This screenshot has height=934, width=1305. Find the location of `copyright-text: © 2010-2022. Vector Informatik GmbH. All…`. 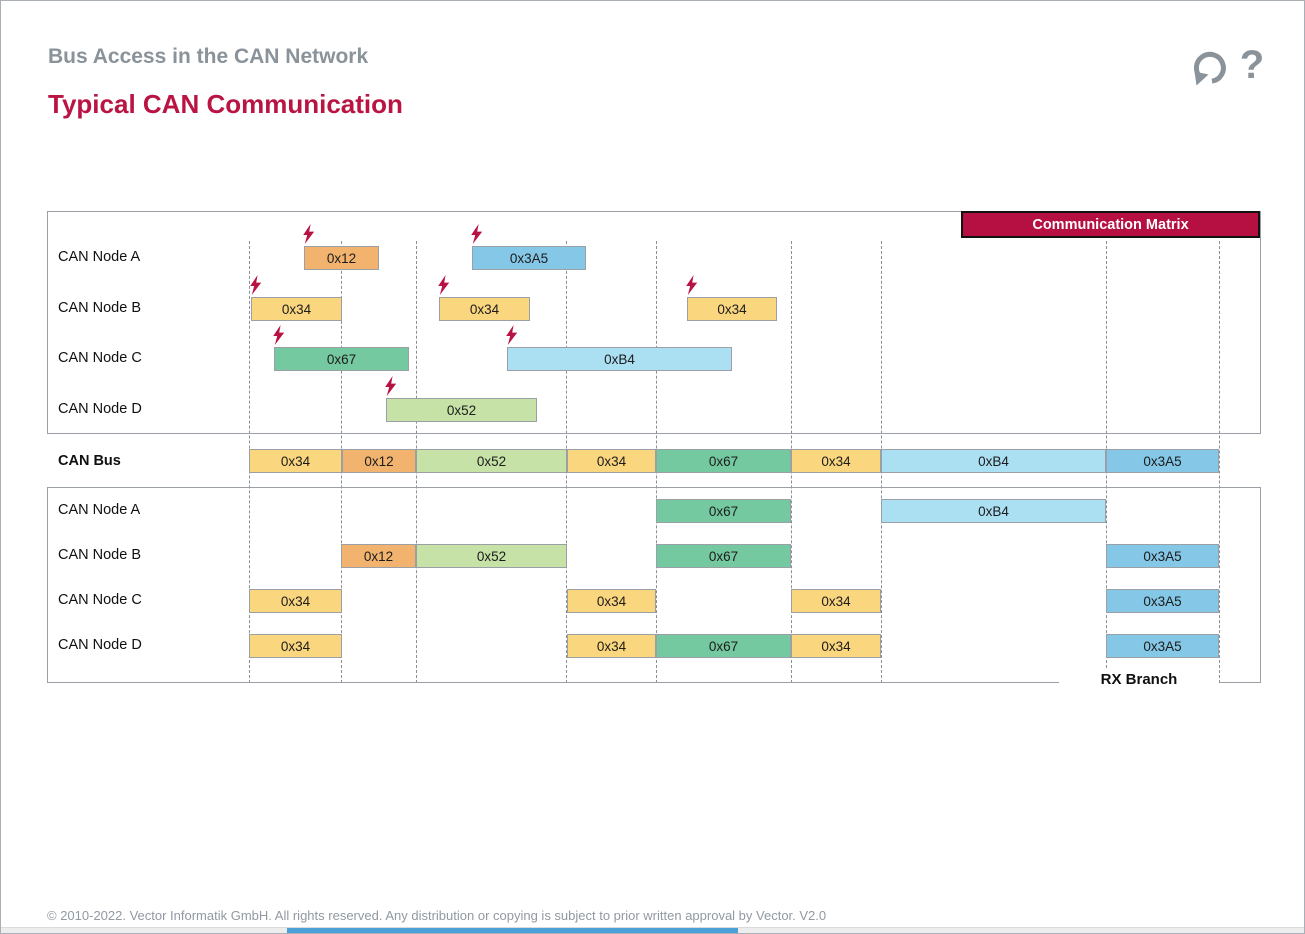

copyright-text: © 2010-2022. Vector Informatik GmbH. All… is located at coordinates (437, 915).